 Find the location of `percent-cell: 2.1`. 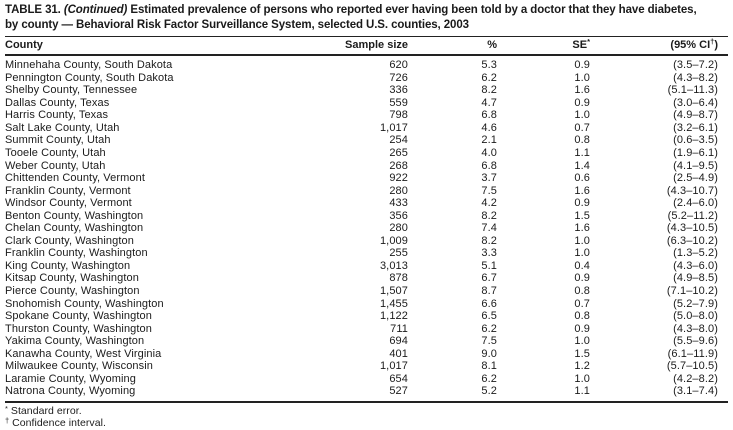

percent-cell: 2.1 is located at coordinates (489, 140).